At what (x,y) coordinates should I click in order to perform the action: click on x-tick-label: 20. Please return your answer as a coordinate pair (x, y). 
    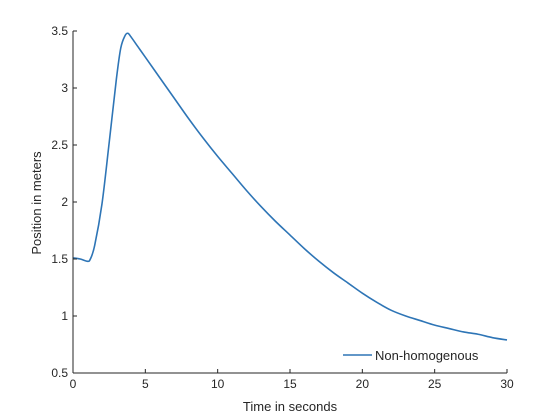
    Looking at the image, I should click on (363, 384).